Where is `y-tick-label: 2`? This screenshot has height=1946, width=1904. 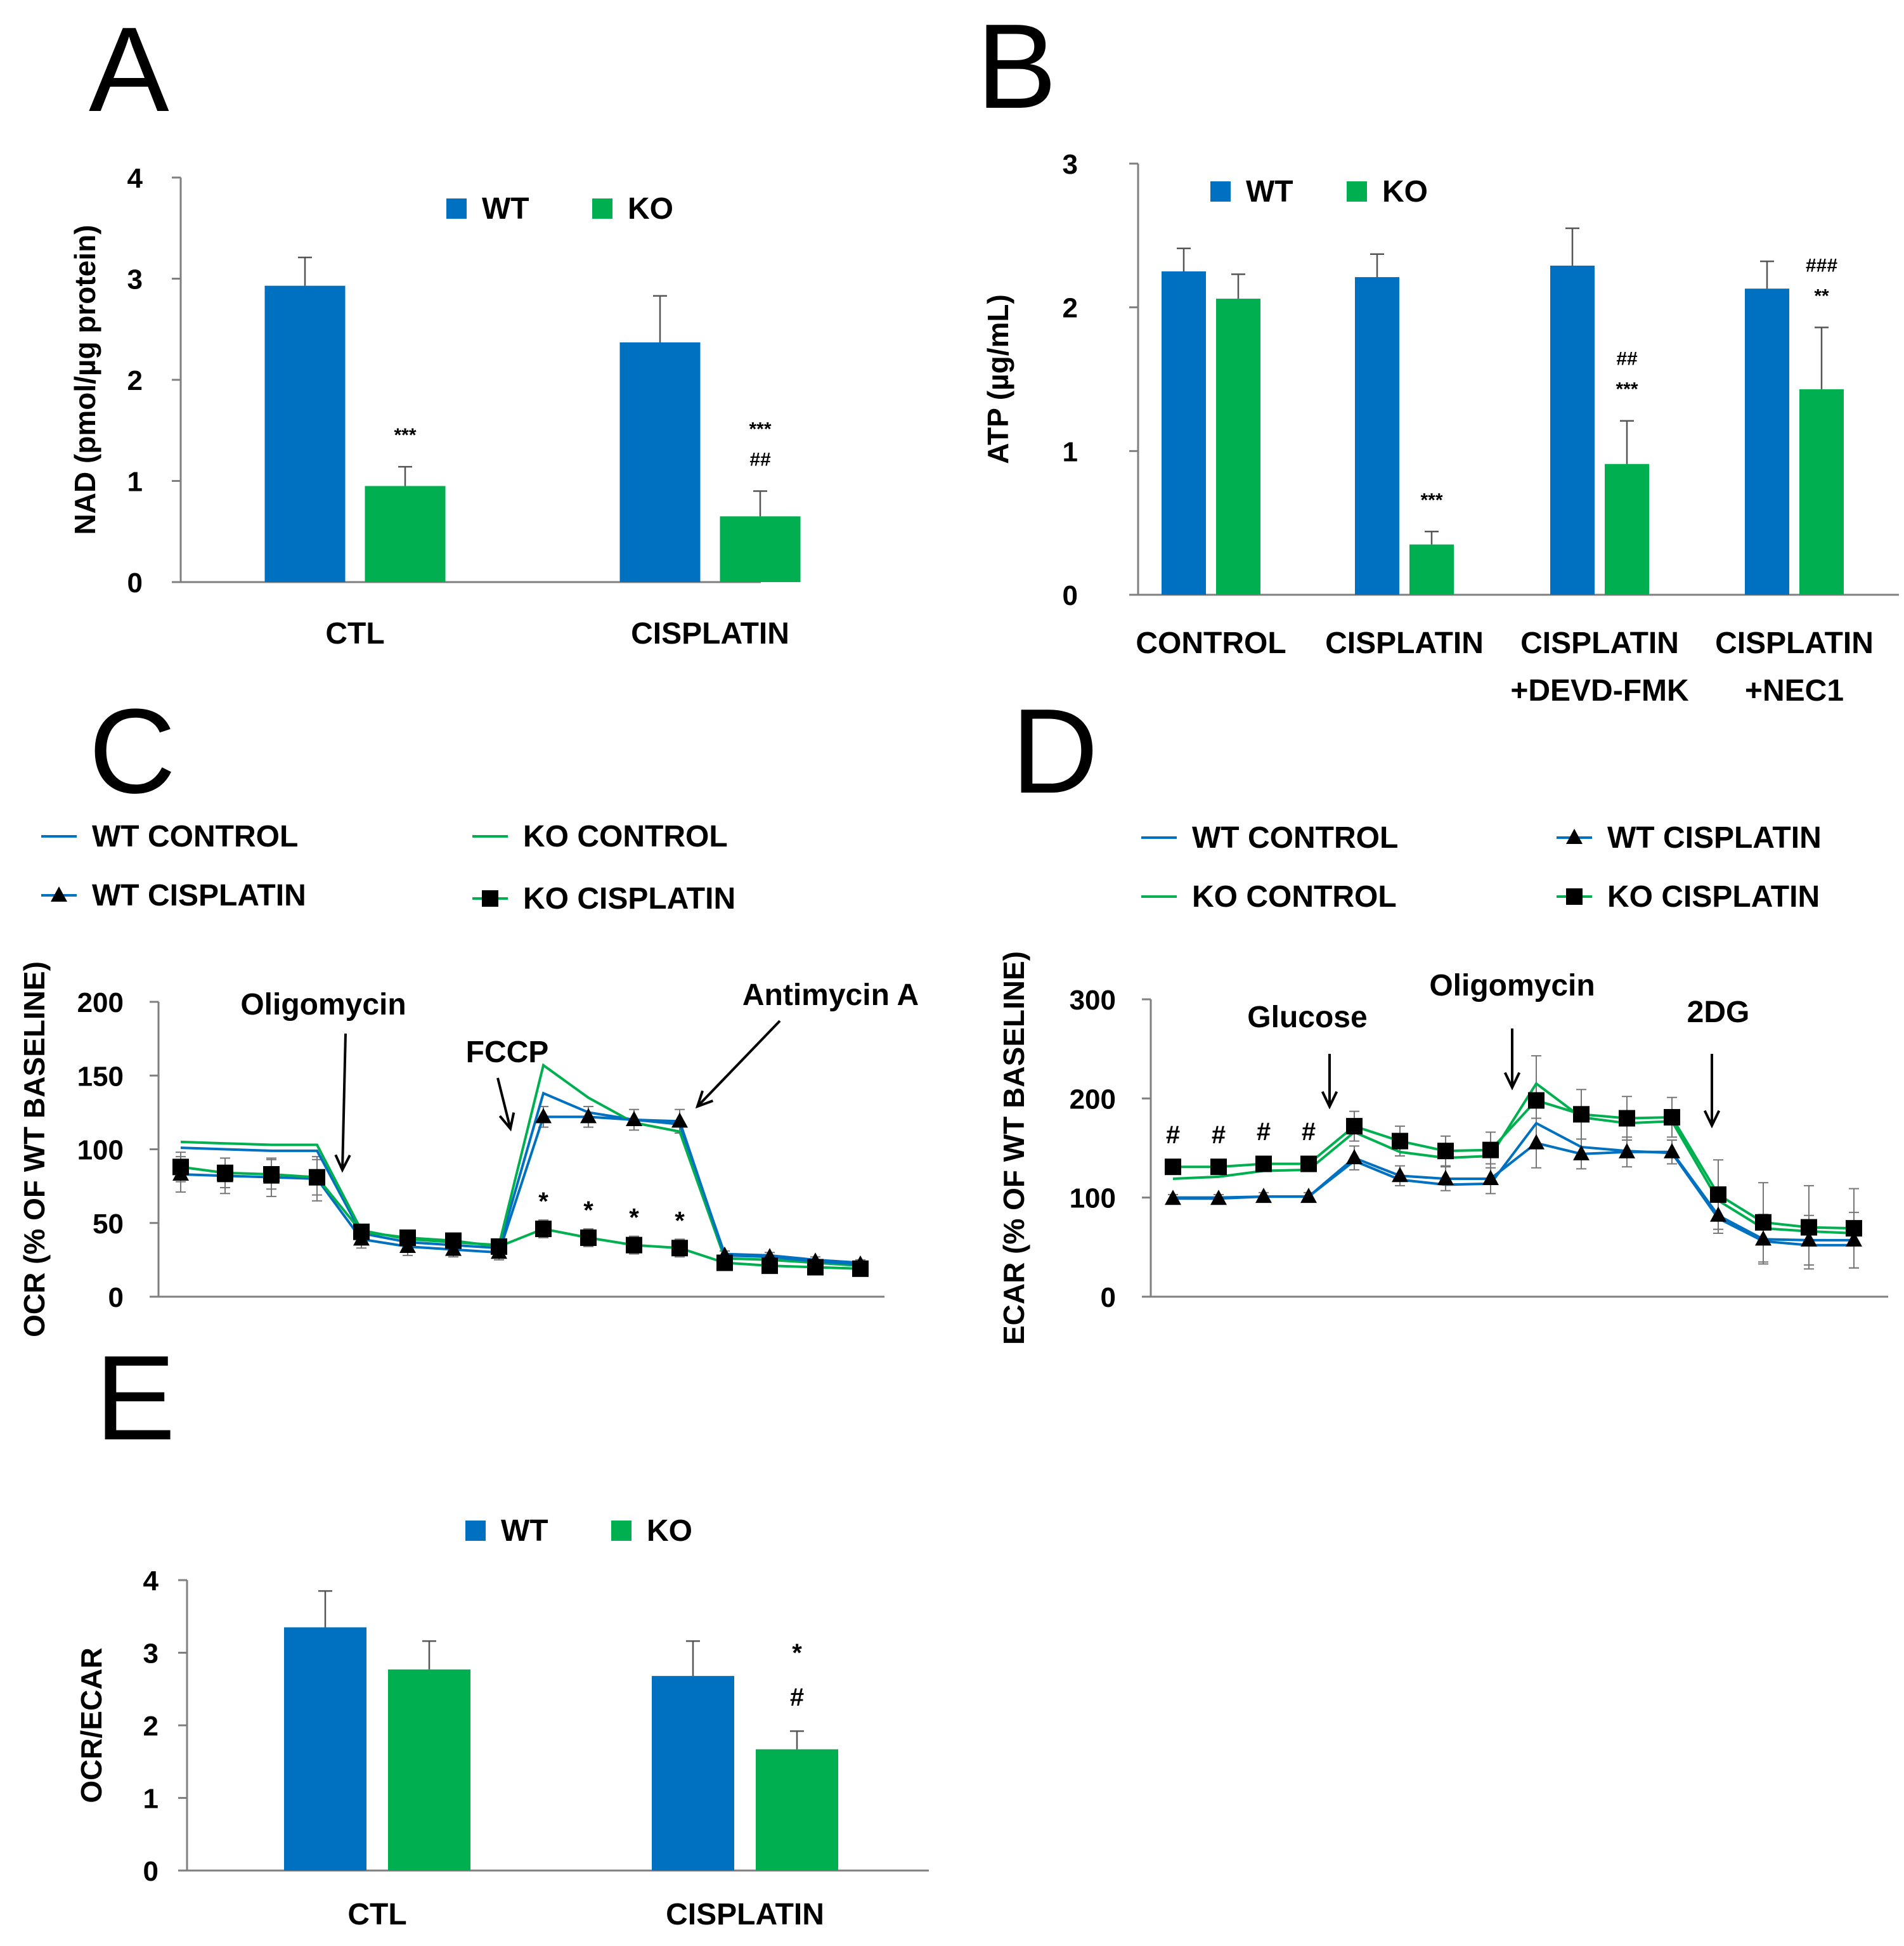
y-tick-label: 2 is located at coordinates (1070, 308).